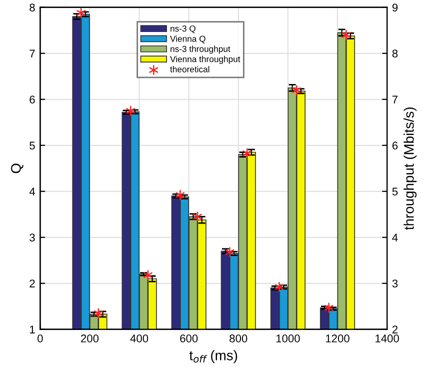 The height and width of the screenshot is (368, 423). Describe the element at coordinates (189, 338) in the screenshot. I see `x-tick-label: 600` at that location.